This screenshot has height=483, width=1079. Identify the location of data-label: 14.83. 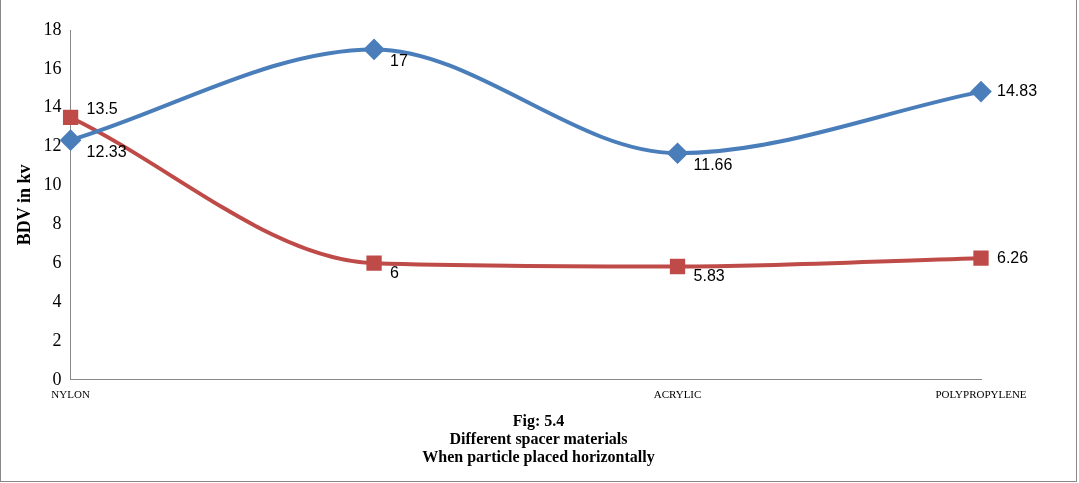
(1017, 91).